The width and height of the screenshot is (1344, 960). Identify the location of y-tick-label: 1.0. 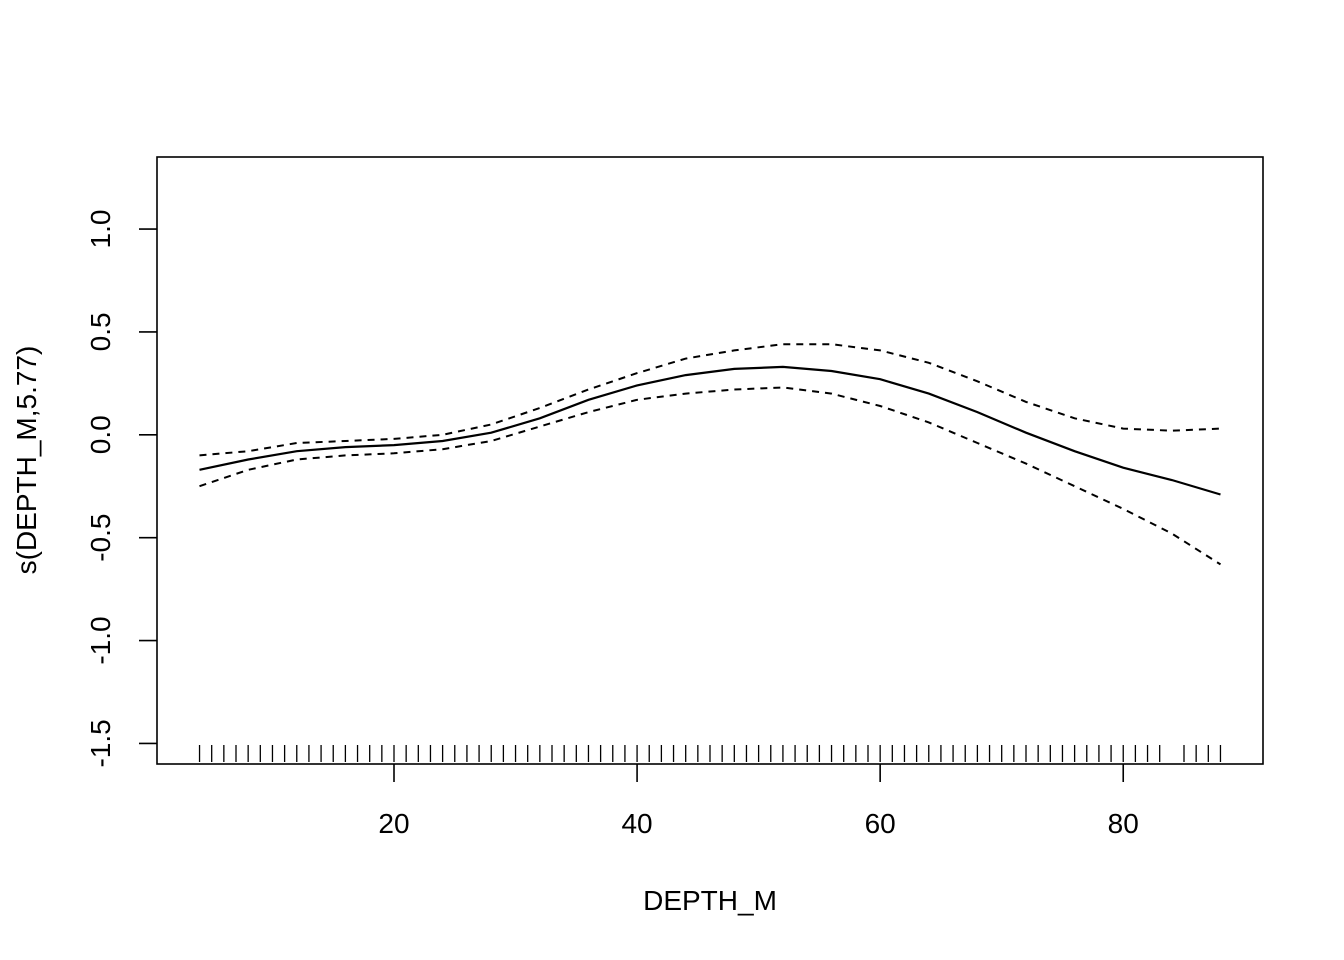
(100, 229).